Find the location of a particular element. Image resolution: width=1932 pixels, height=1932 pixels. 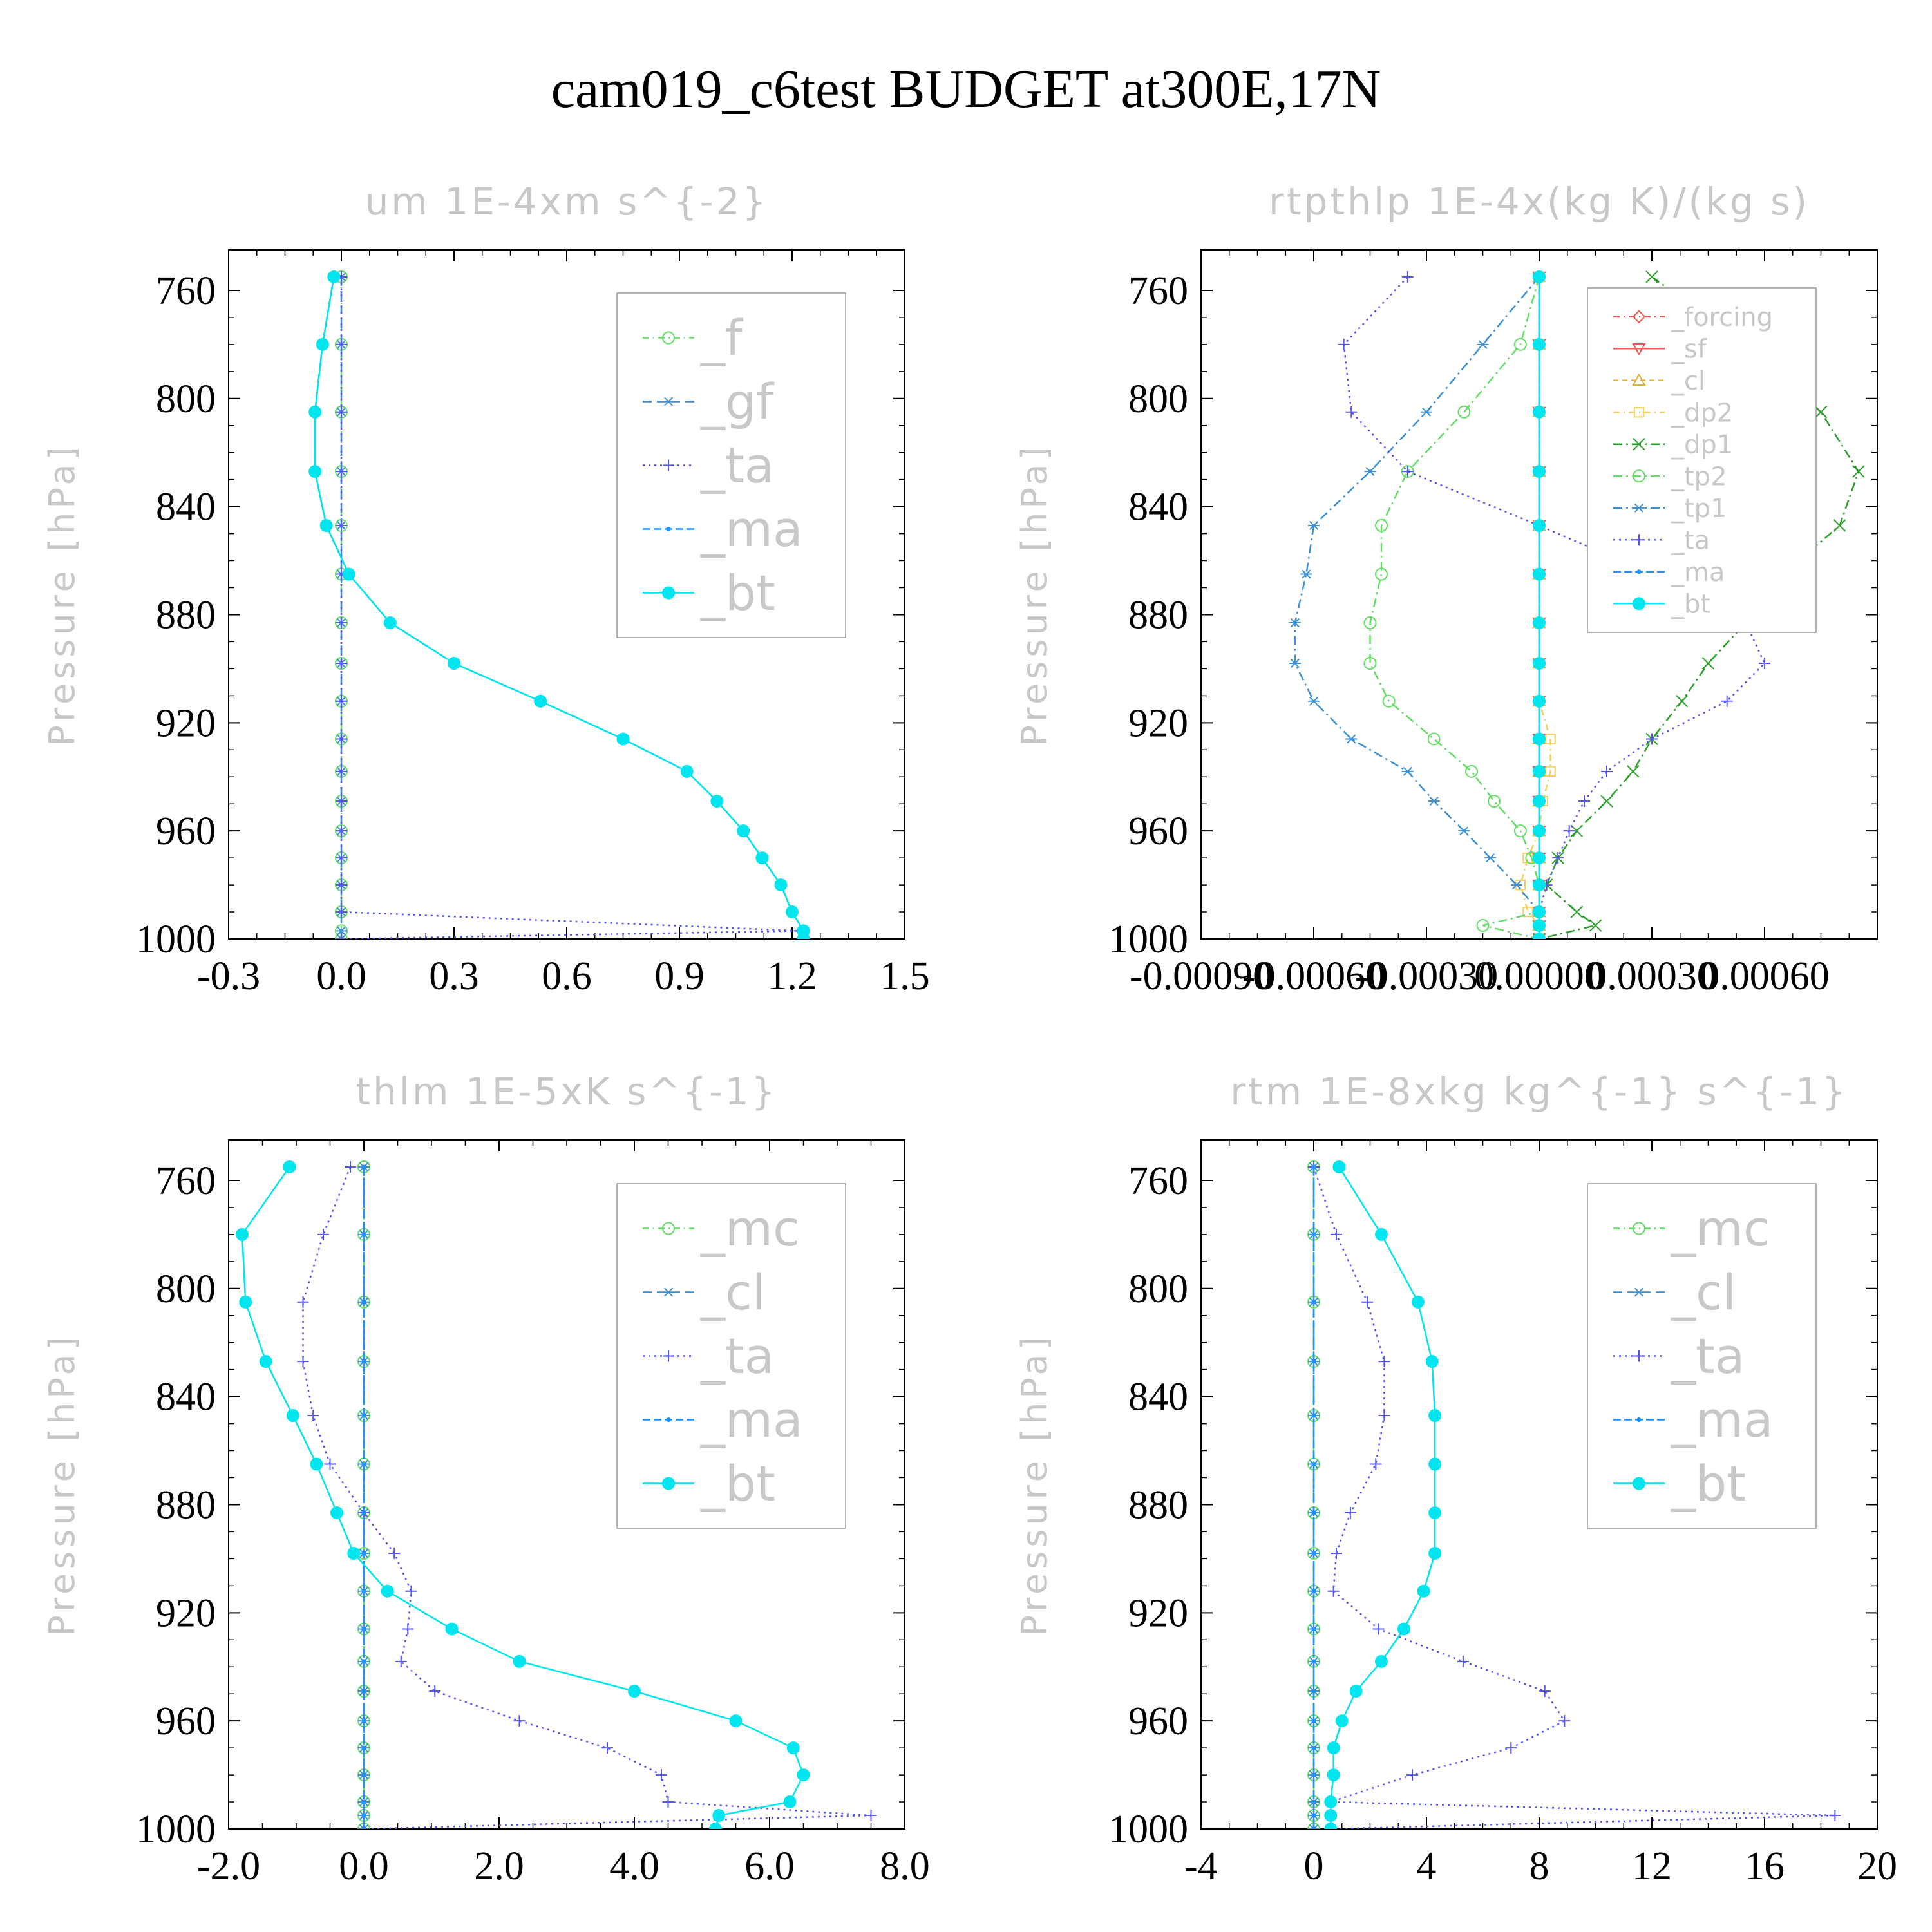

y-tick-label: 800 is located at coordinates (1158, 1289).